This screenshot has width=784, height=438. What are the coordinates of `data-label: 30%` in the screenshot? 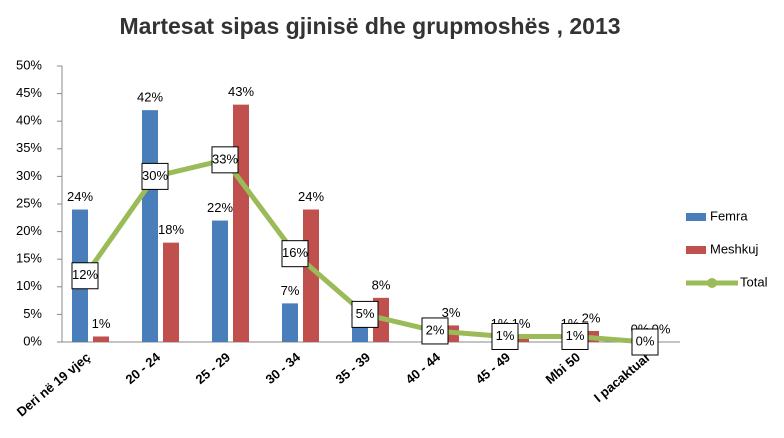 It's located at (155, 175).